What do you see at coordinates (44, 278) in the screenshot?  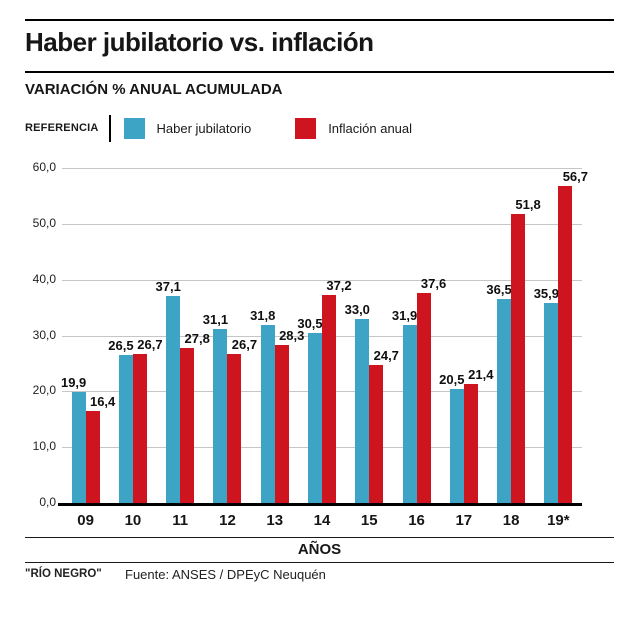 I see `y-tick-label: 40,0` at bounding box center [44, 278].